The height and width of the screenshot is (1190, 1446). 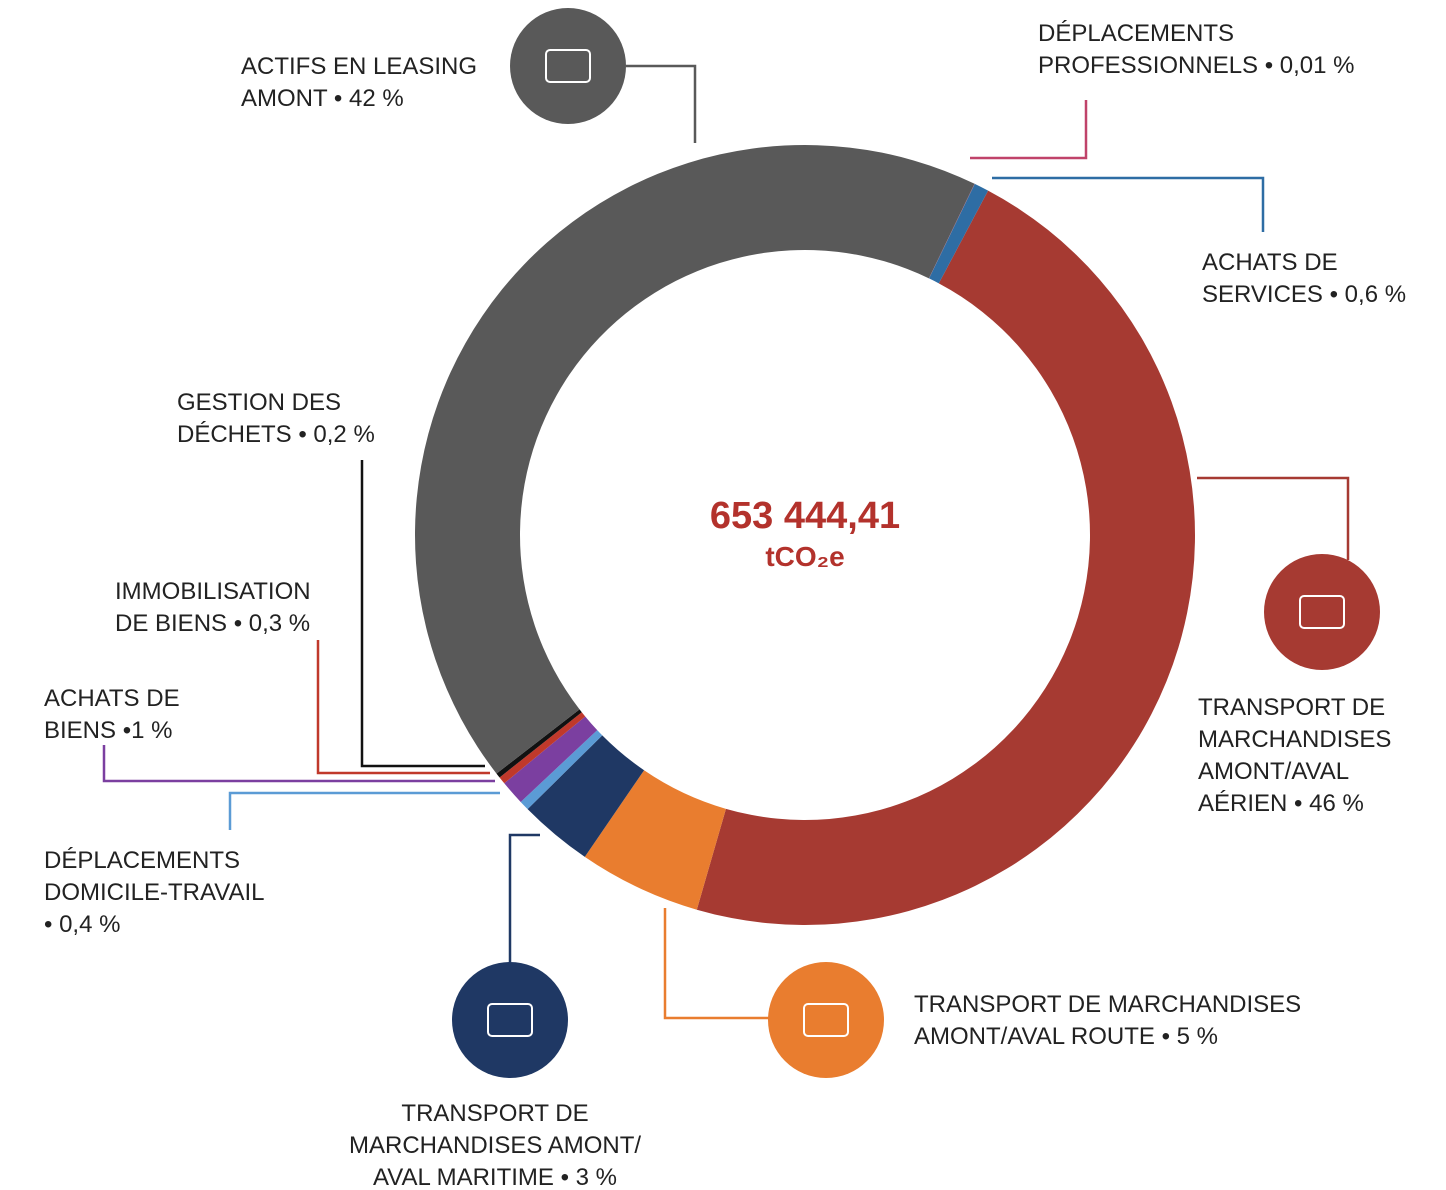 I want to click on segment-label: • 0,4 %, so click(x=82, y=924).